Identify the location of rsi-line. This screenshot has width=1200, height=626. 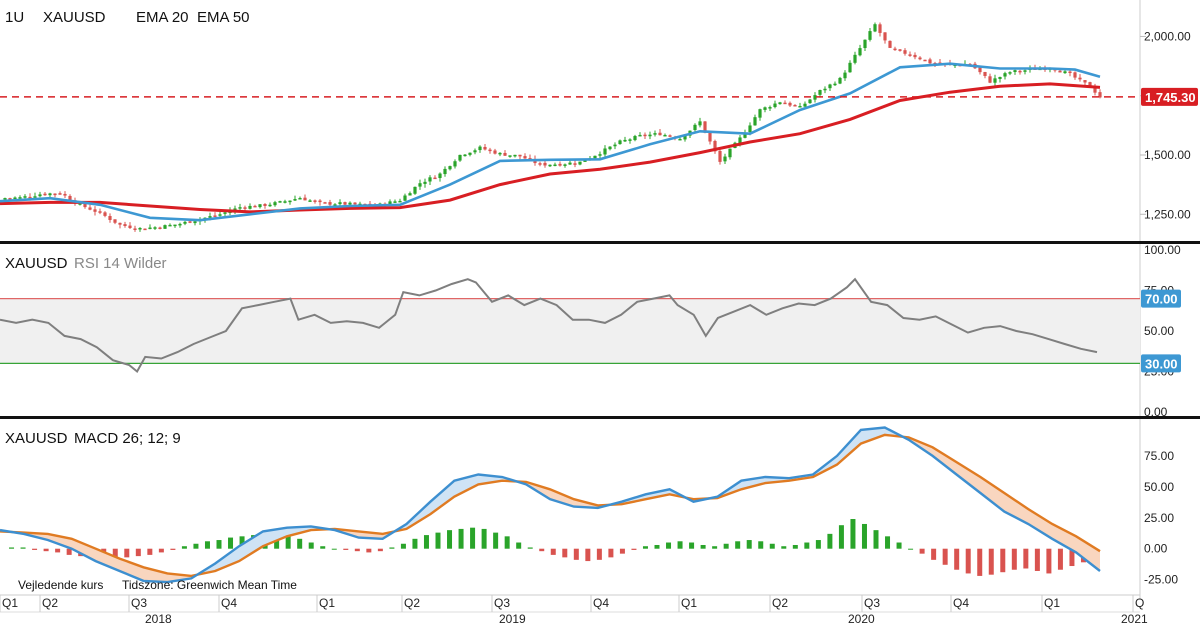
(549, 325).